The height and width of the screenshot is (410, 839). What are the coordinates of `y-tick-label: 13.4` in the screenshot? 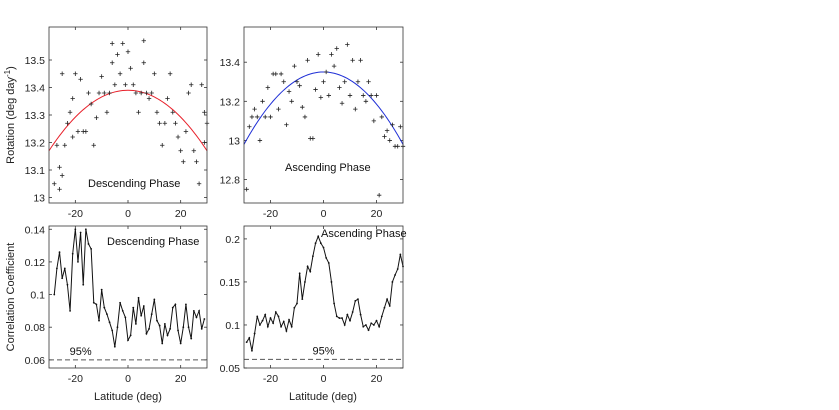 It's located at (230, 63).